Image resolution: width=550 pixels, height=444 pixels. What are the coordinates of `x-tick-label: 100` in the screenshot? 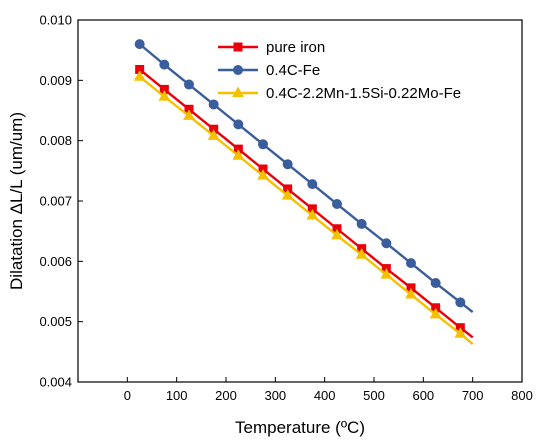 It's located at (177, 395).